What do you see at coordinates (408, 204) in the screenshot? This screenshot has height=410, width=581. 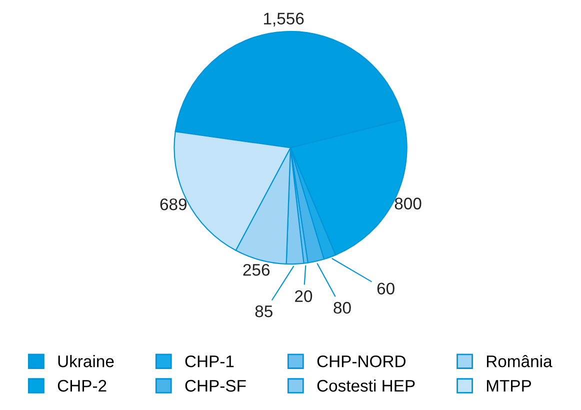 I see `data-label: 800` at bounding box center [408, 204].